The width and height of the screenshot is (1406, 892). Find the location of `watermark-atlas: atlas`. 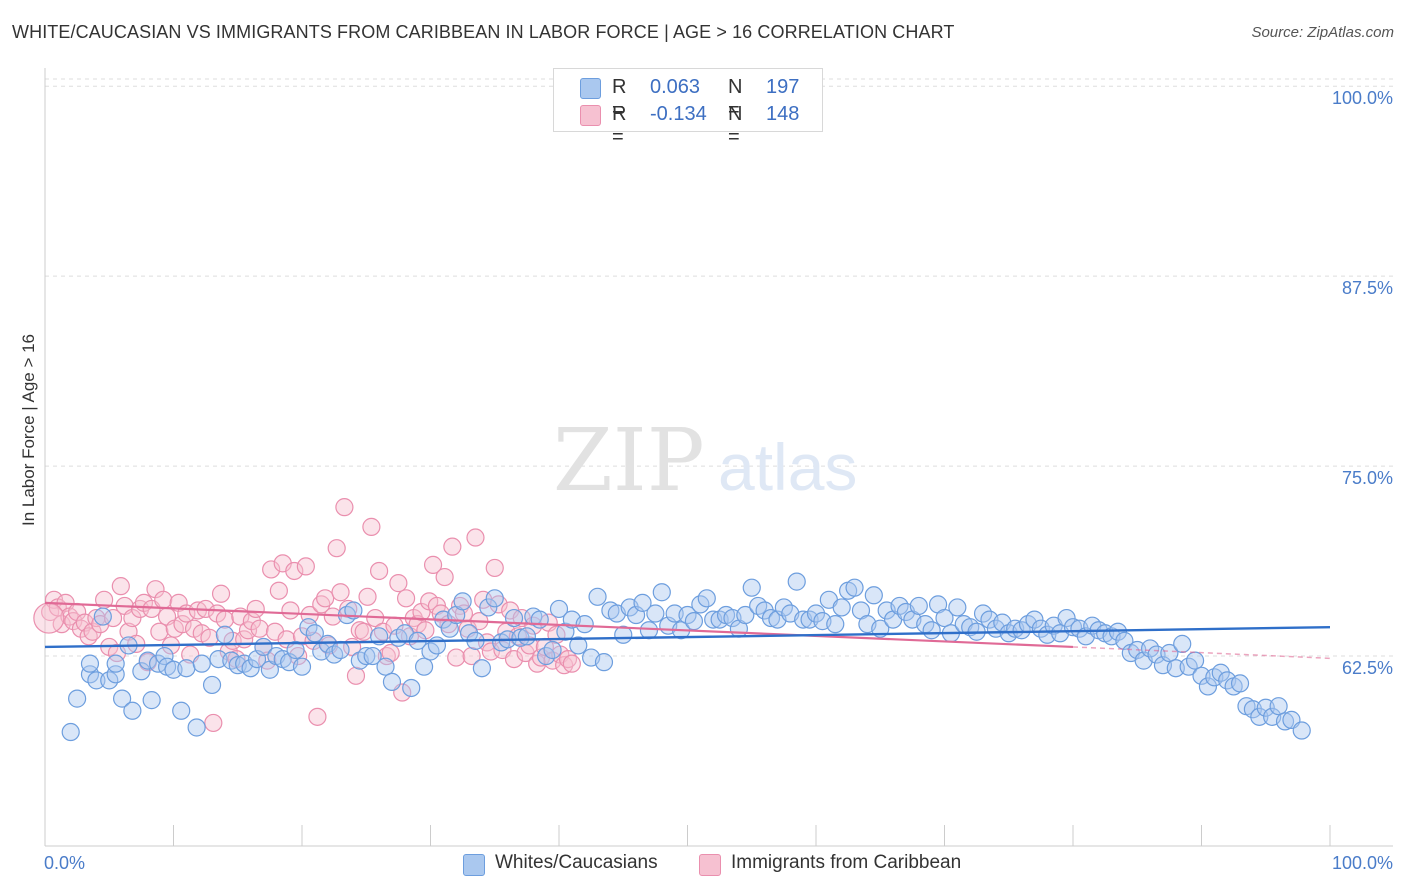

watermark-atlas: atlas is located at coordinates (787, 467).